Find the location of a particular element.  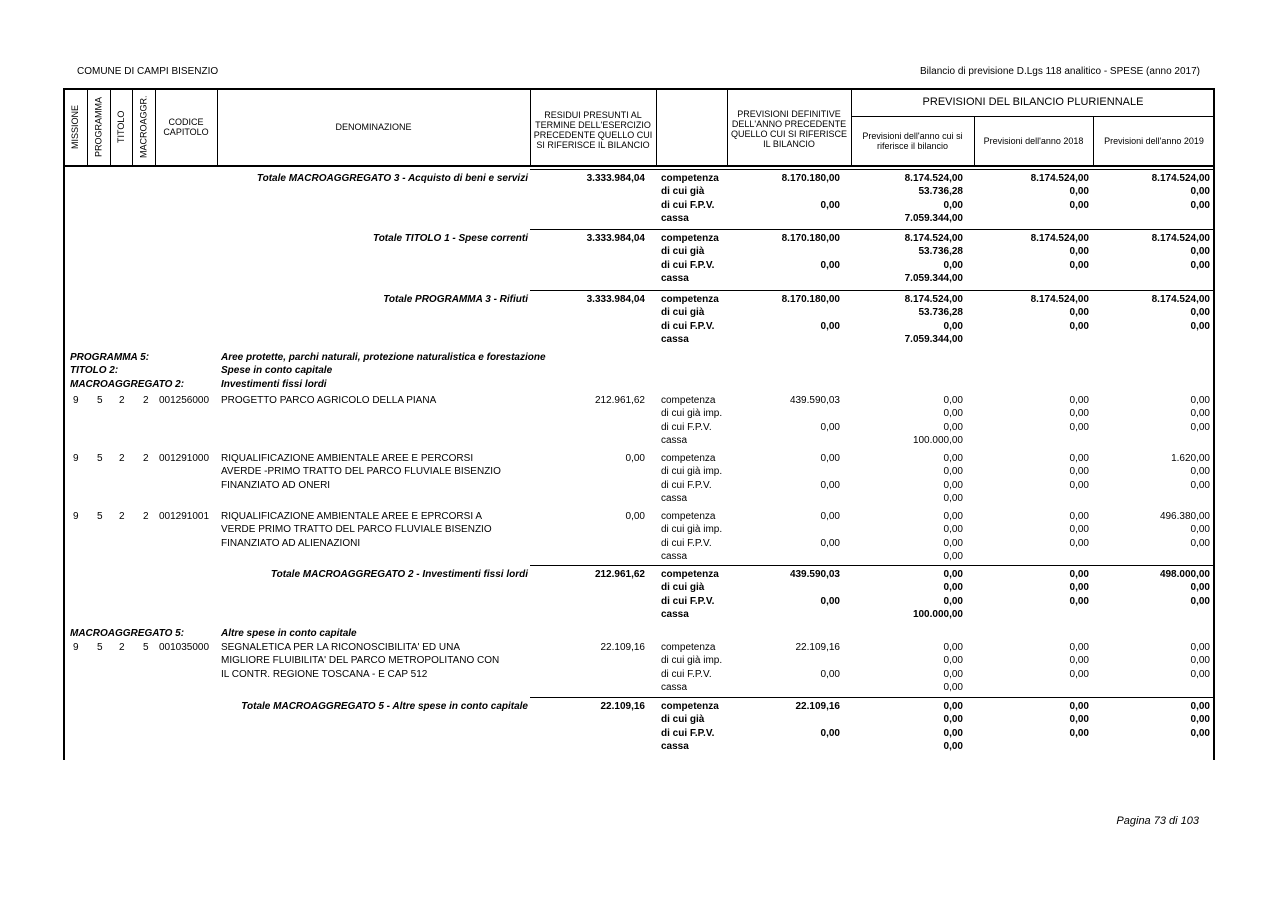

residui-value: 0,00 is located at coordinates (635, 516).